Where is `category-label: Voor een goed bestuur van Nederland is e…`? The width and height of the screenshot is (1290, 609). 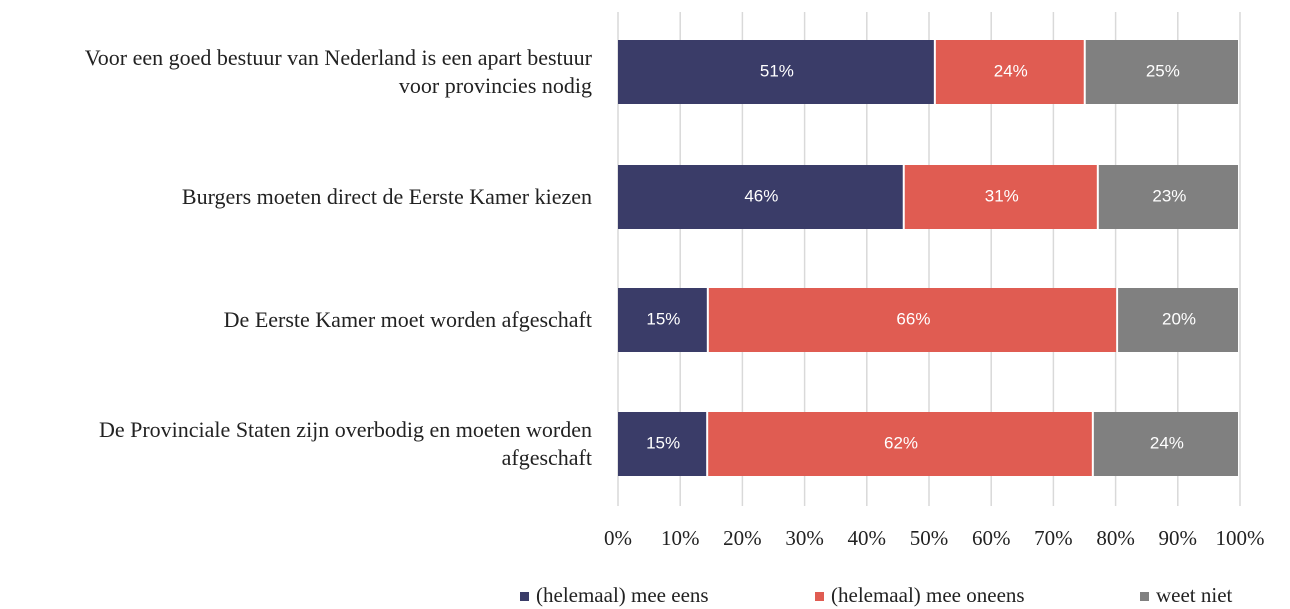
category-label: Voor een goed bestuur van Nederland is e… is located at coordinates (338, 71).